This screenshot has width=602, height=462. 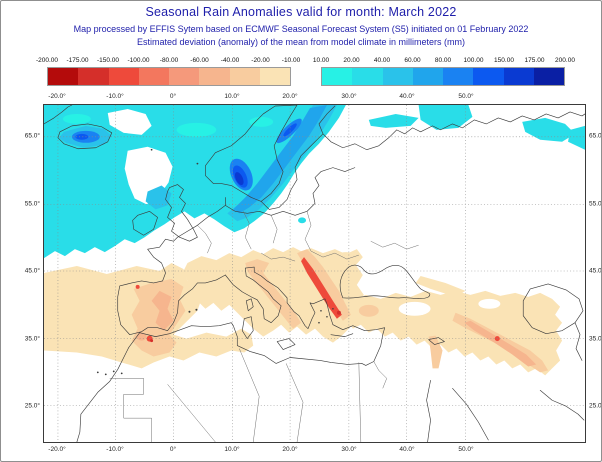 I want to click on longitude-label-bottom: 10.0°, so click(x=232, y=449).